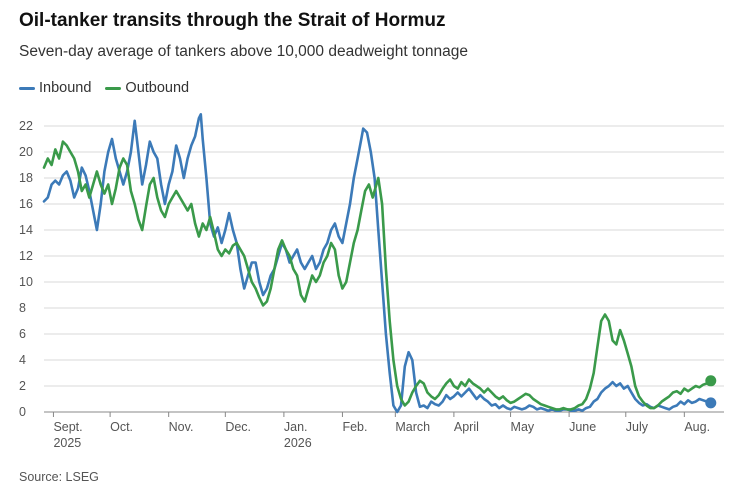  I want to click on x-tick-label: May, so click(523, 427).